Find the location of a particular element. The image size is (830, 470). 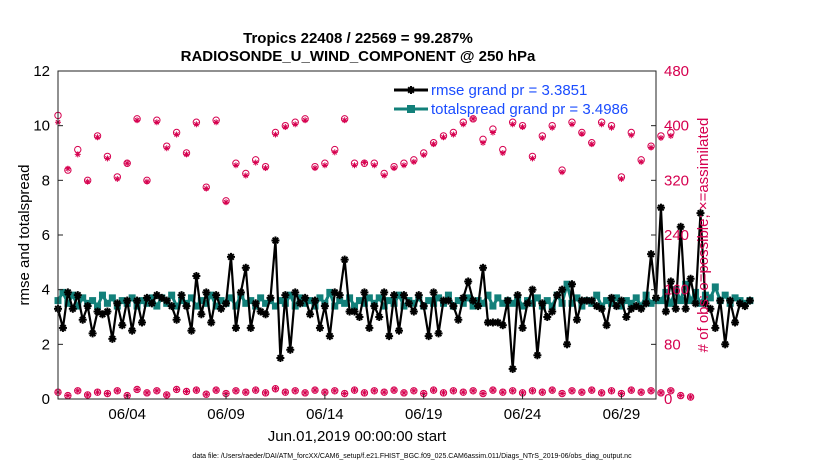

x-tick-label: 06/04 is located at coordinates (127, 414).